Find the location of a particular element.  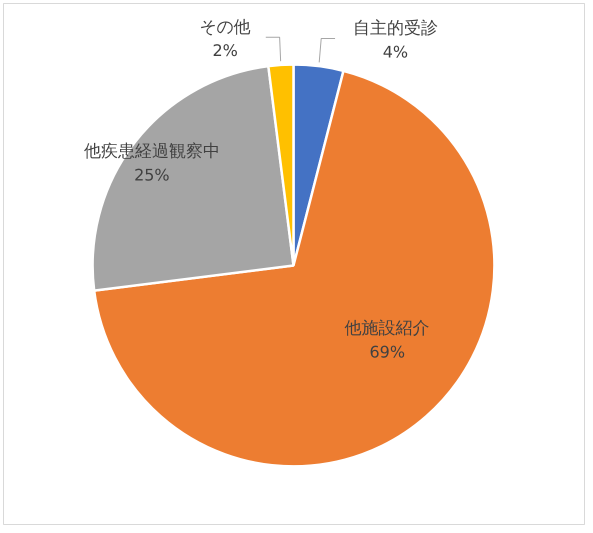

slice-label: 他疾患経過観察中 is located at coordinates (152, 152).